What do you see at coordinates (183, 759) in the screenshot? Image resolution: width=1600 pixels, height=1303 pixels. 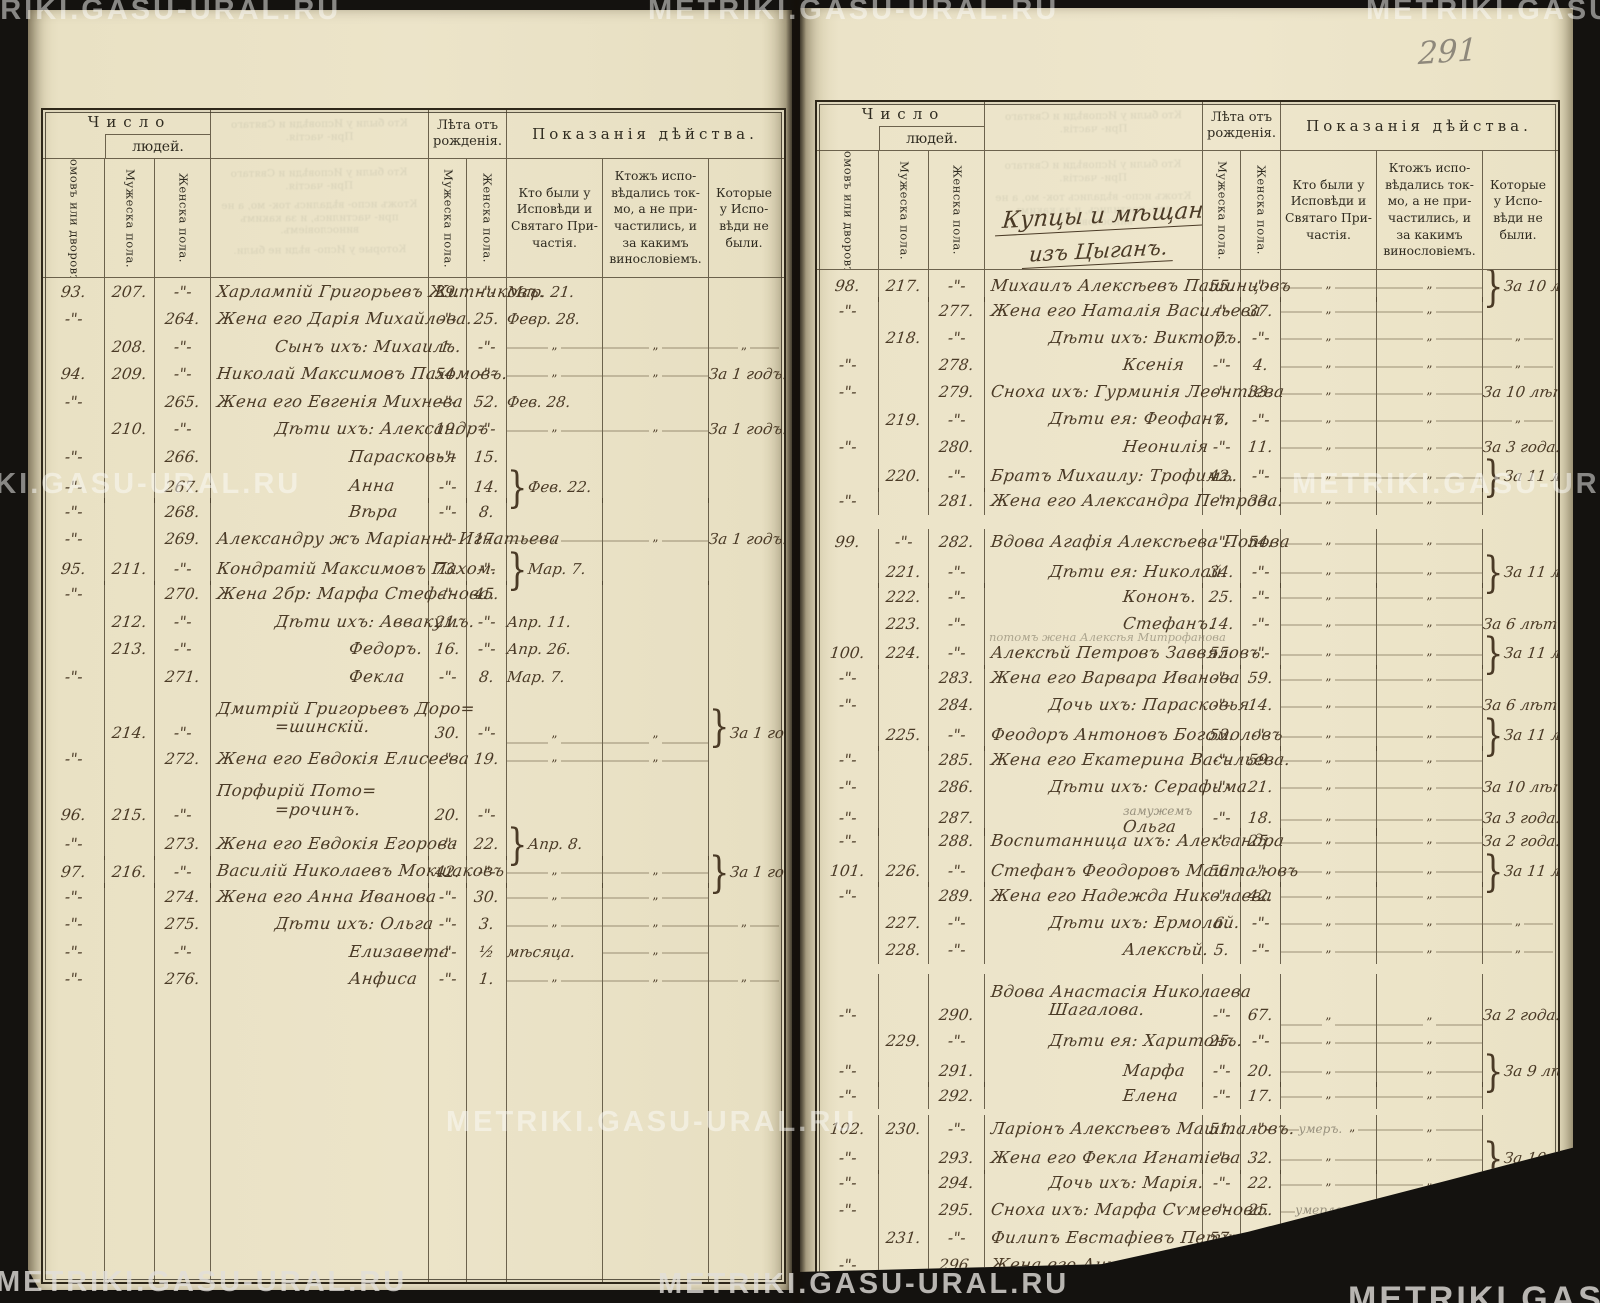 I see `female-number-cell: 272.` at bounding box center [183, 759].